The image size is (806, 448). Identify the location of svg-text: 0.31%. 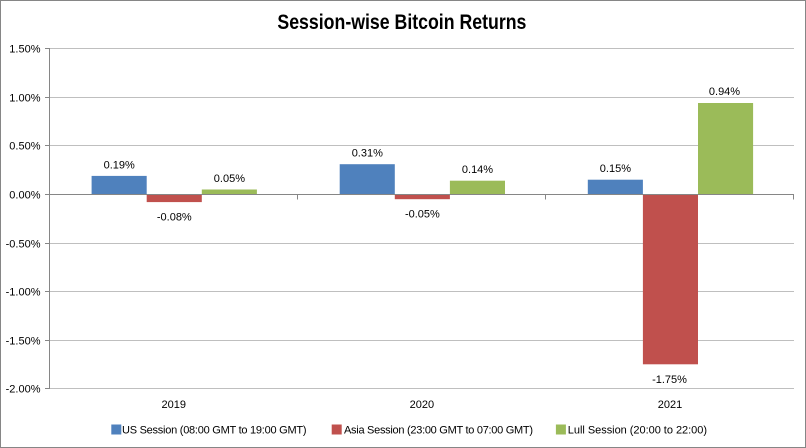
(367, 154).